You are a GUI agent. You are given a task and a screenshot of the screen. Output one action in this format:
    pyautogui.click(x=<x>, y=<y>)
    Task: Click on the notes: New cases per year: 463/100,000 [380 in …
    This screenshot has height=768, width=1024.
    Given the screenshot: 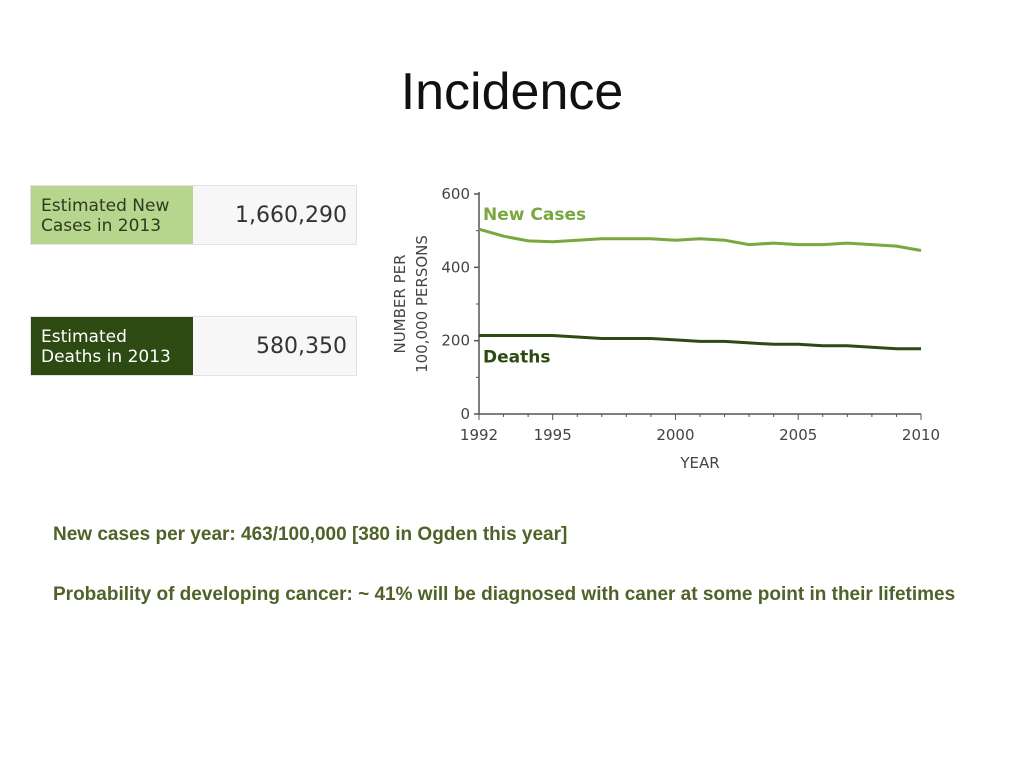 What is the action you would take?
    pyautogui.click(x=518, y=565)
    